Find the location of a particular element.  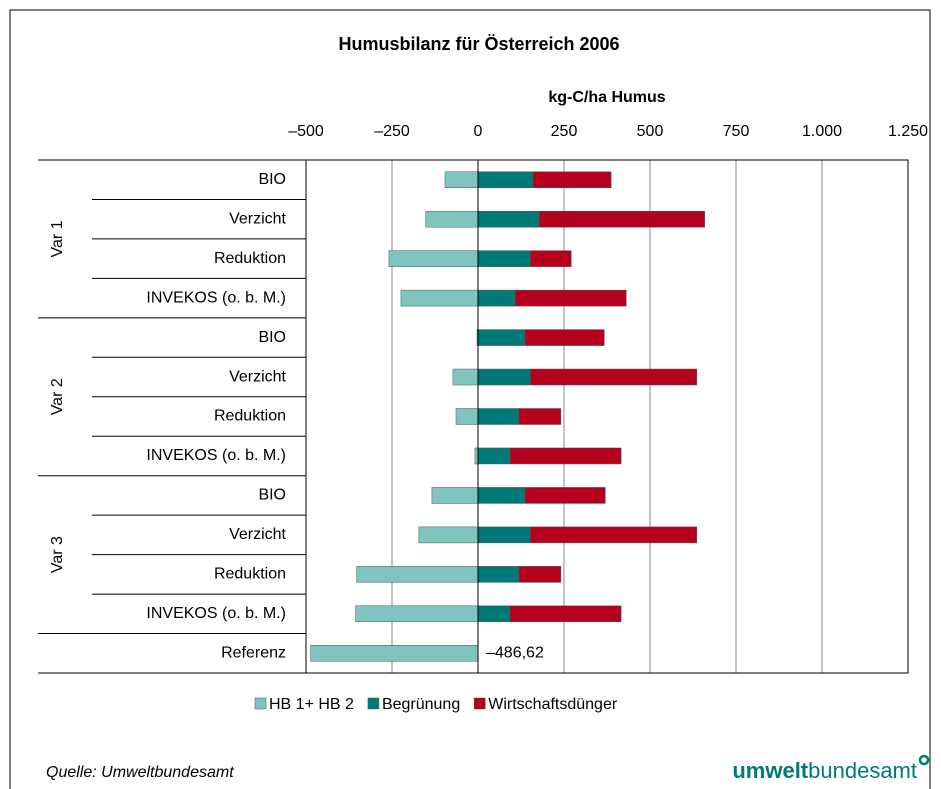

x-tick-label: 500 is located at coordinates (650, 131).